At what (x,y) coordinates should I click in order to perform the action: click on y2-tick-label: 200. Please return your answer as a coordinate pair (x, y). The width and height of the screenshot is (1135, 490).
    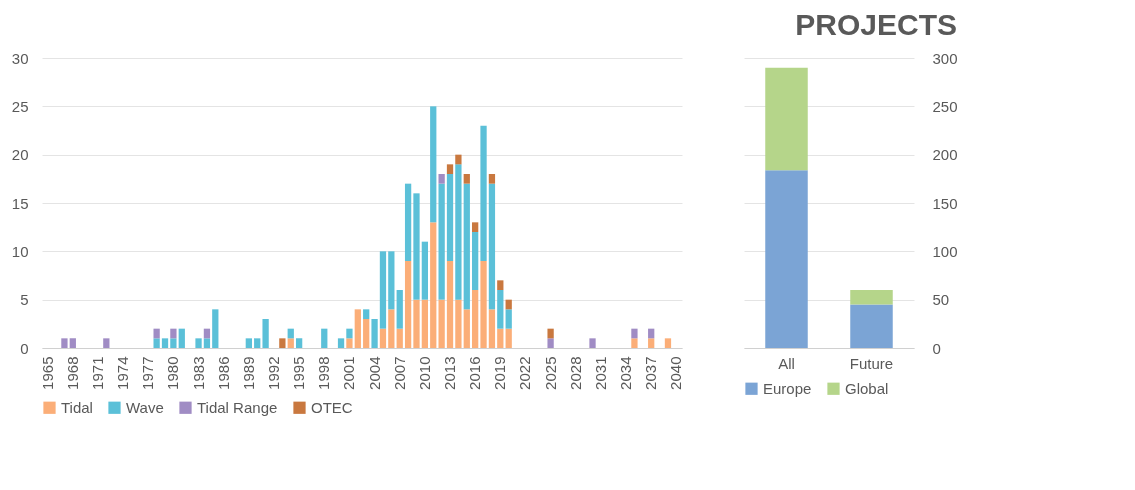
    Looking at the image, I should click on (945, 155).